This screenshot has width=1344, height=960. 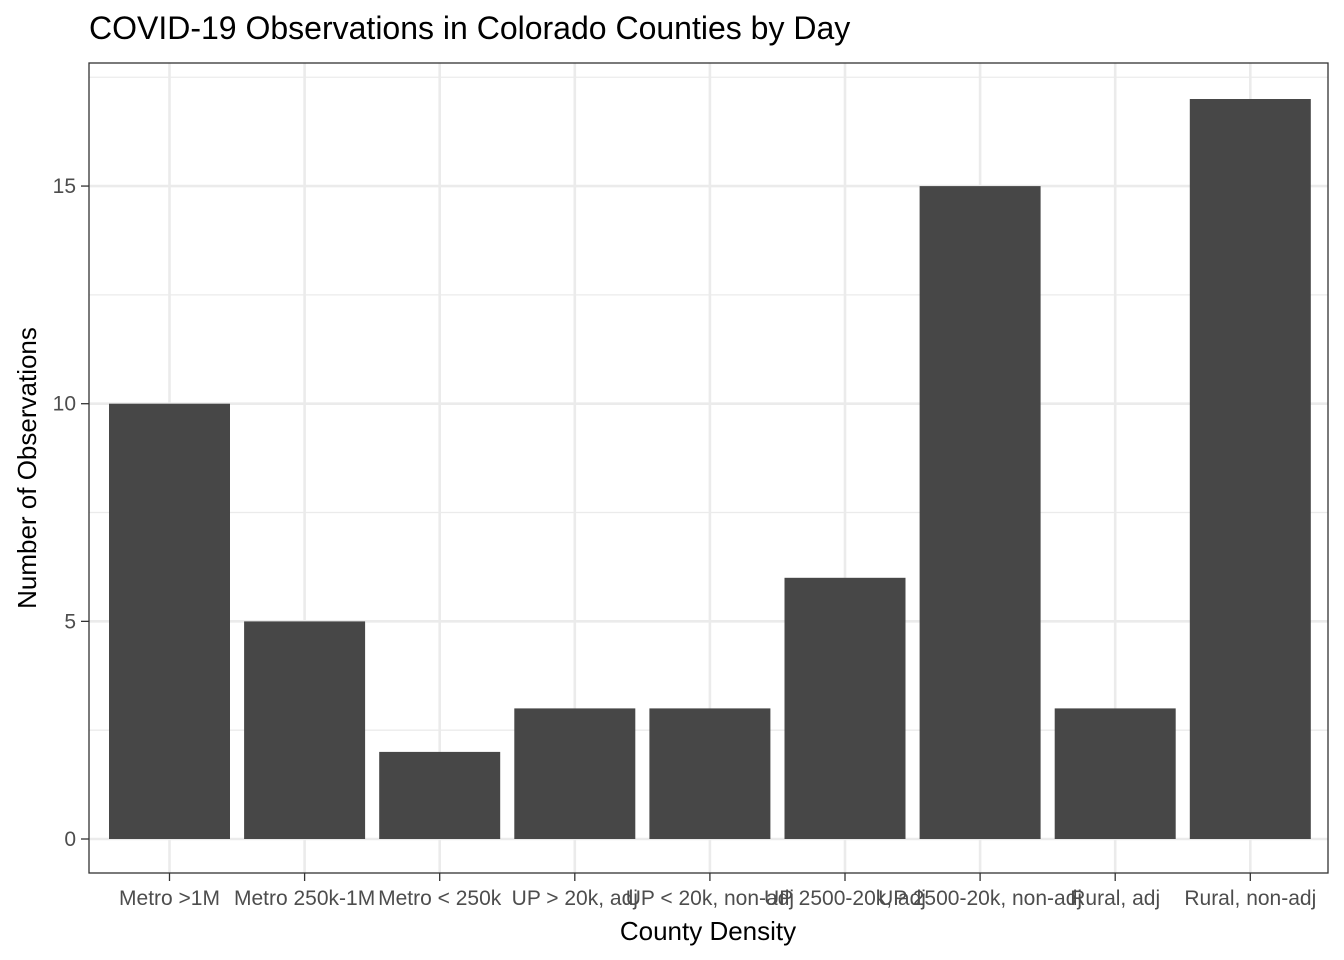 What do you see at coordinates (845, 898) in the screenshot?
I see `x-tick-label: UP 2500-20k, adj` at bounding box center [845, 898].